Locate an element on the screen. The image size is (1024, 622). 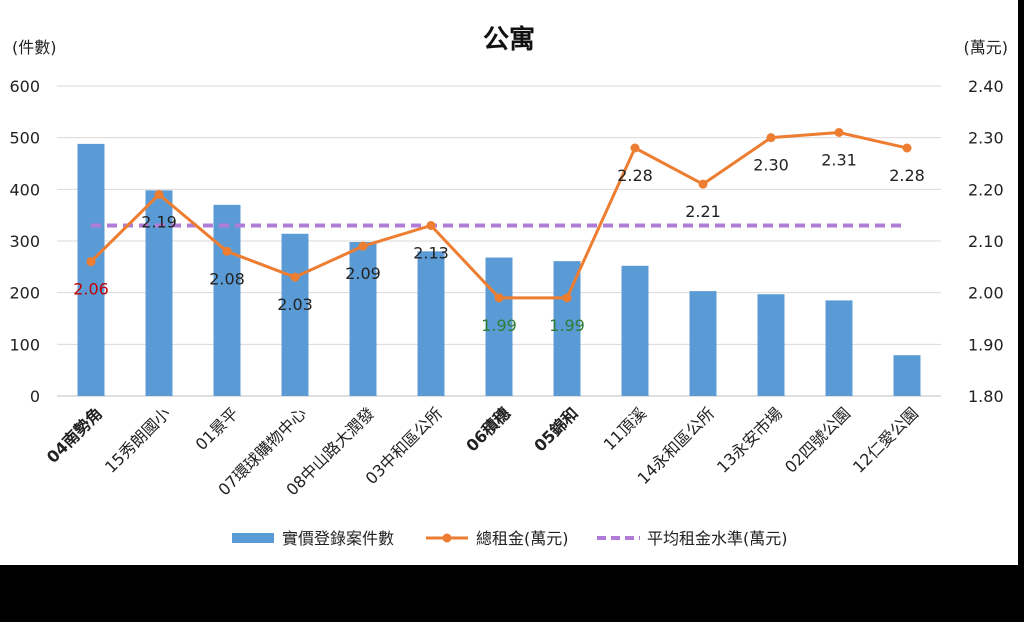
left-tick-label: 200 is located at coordinates (24, 293).